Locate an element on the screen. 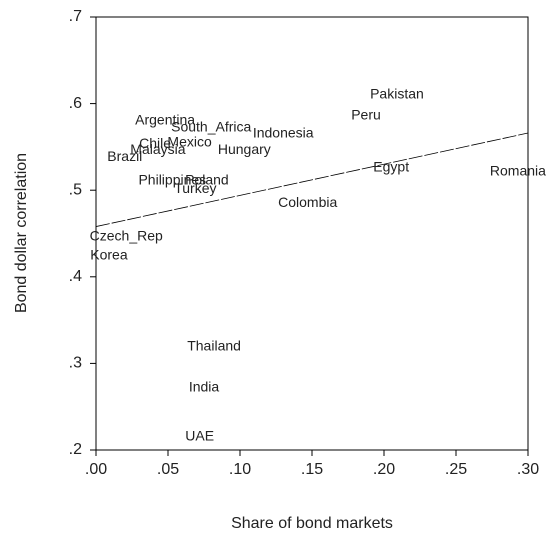 The width and height of the screenshot is (556, 541). point-label: Thailand is located at coordinates (214, 346).